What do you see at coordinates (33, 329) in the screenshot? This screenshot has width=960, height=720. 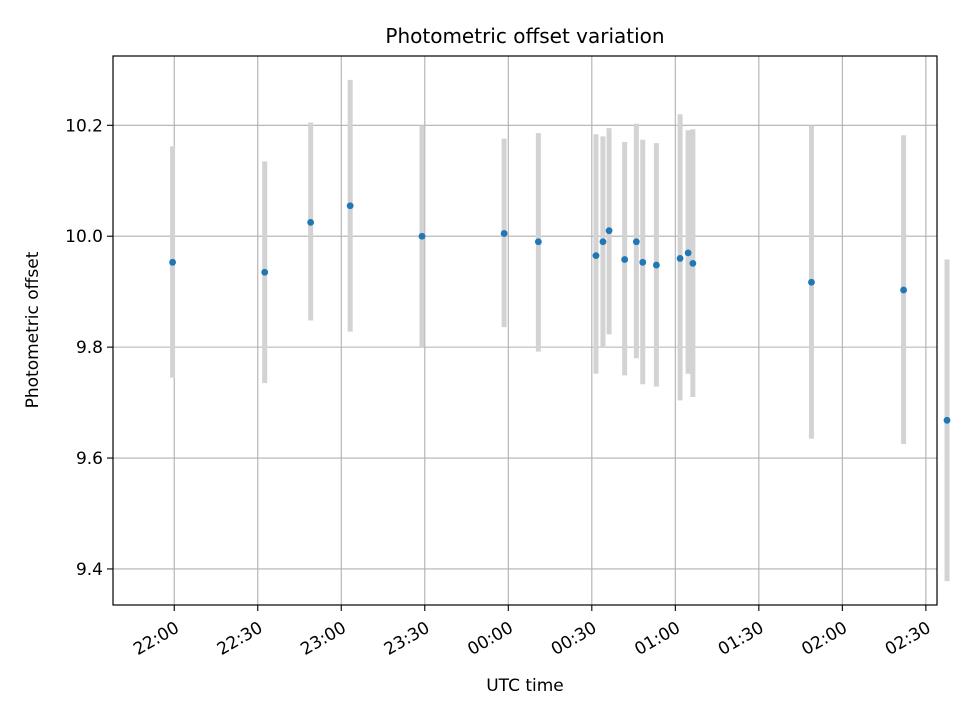 I see `y-axis-label: Photometric offset` at bounding box center [33, 329].